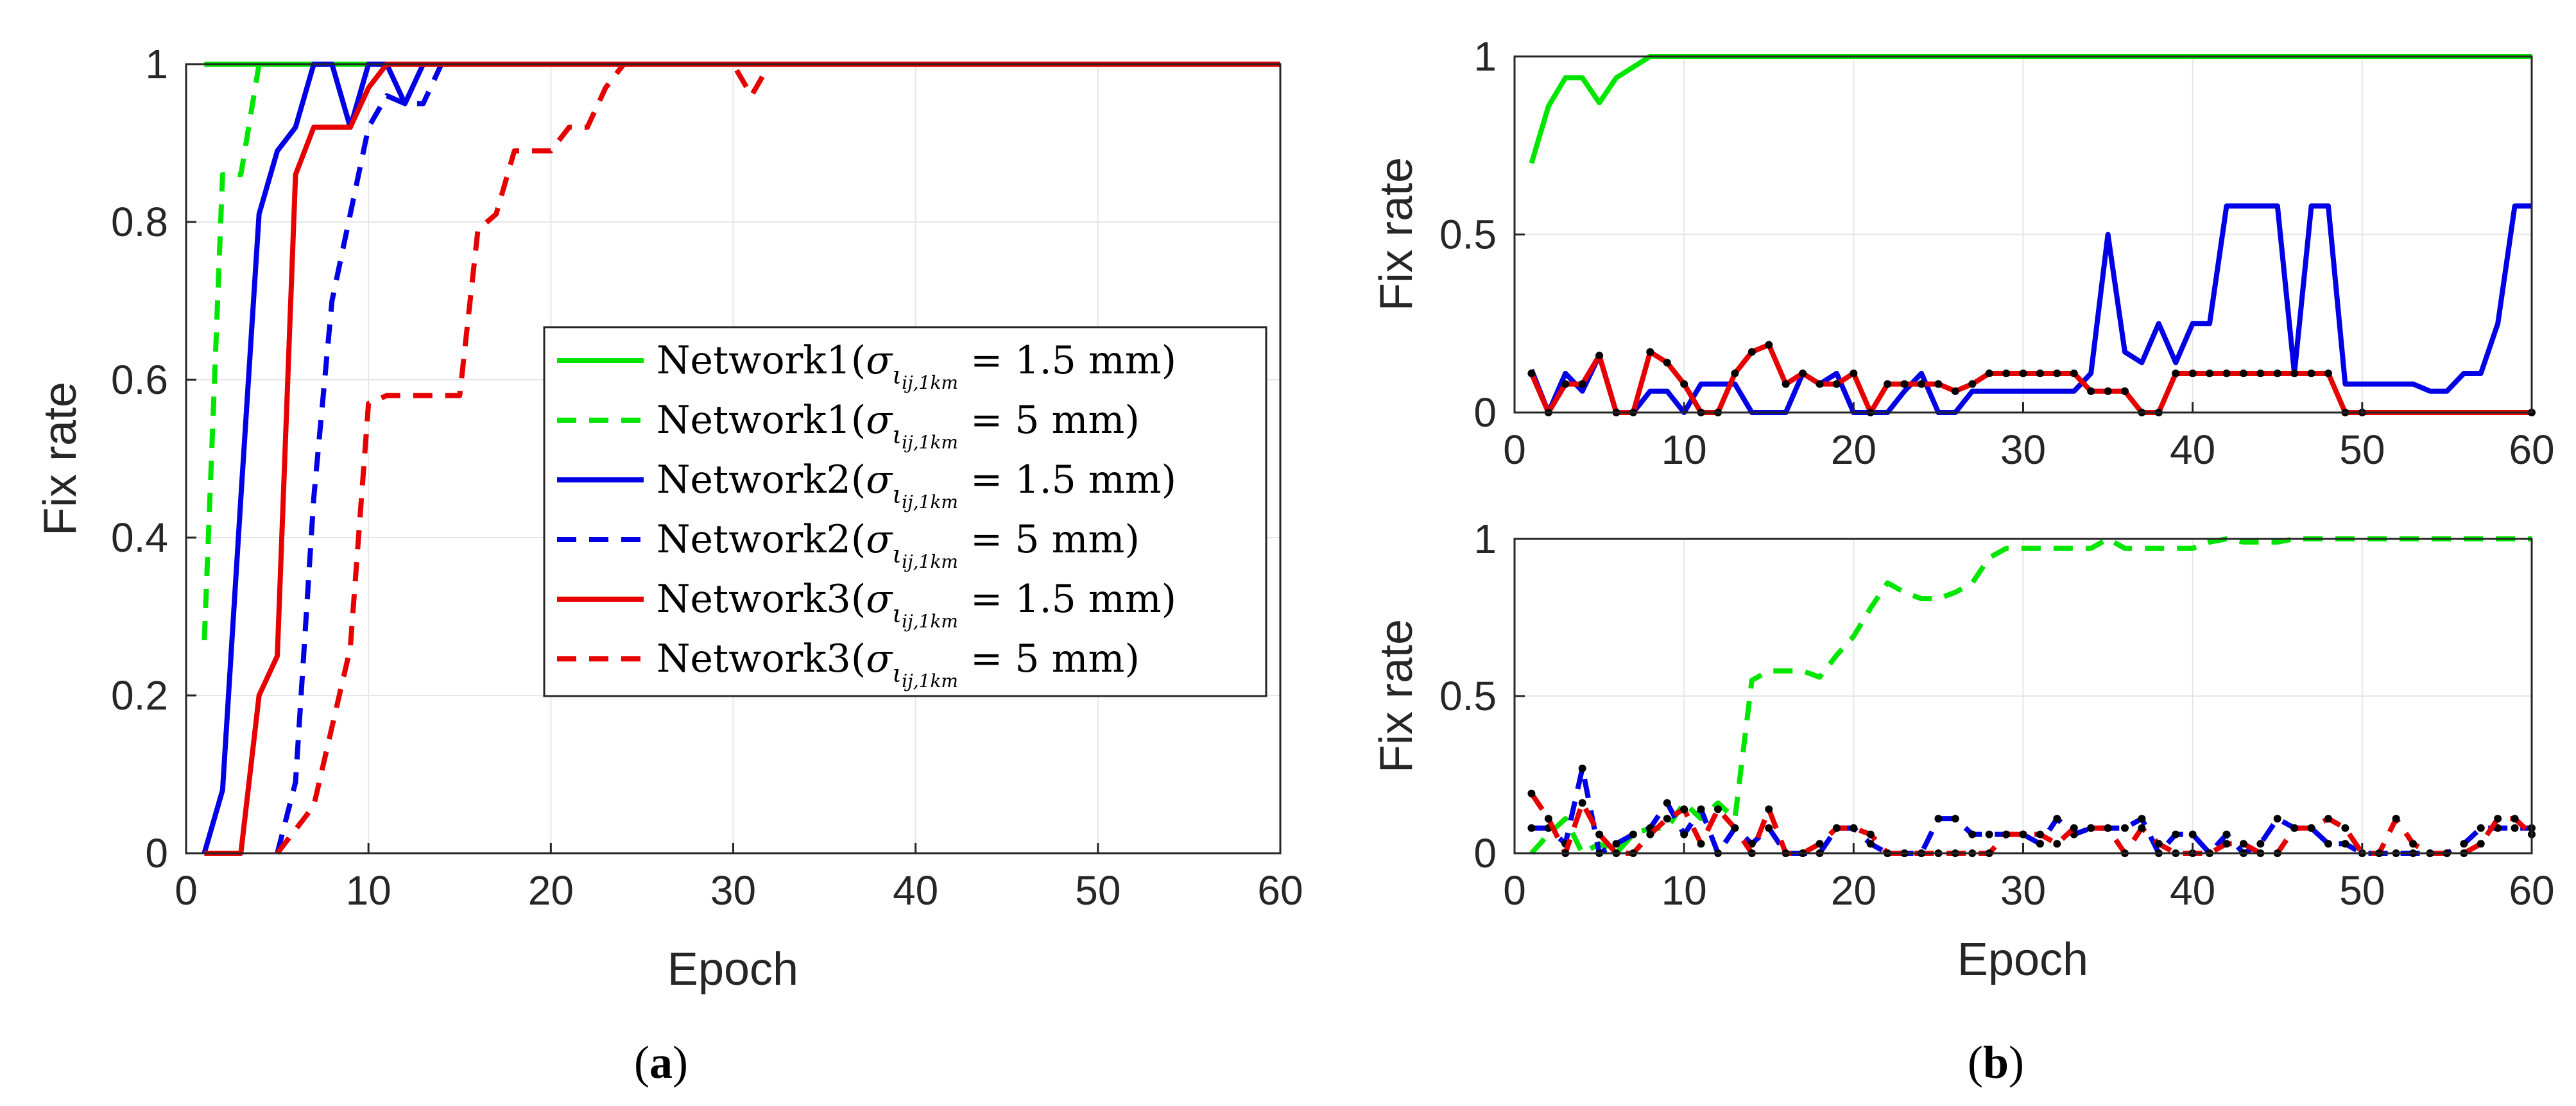  Describe the element at coordinates (153, 458) in the screenshot. I see `chart-a-yticks: 0 0.2 0.4 0.6 0.8 1` at that location.